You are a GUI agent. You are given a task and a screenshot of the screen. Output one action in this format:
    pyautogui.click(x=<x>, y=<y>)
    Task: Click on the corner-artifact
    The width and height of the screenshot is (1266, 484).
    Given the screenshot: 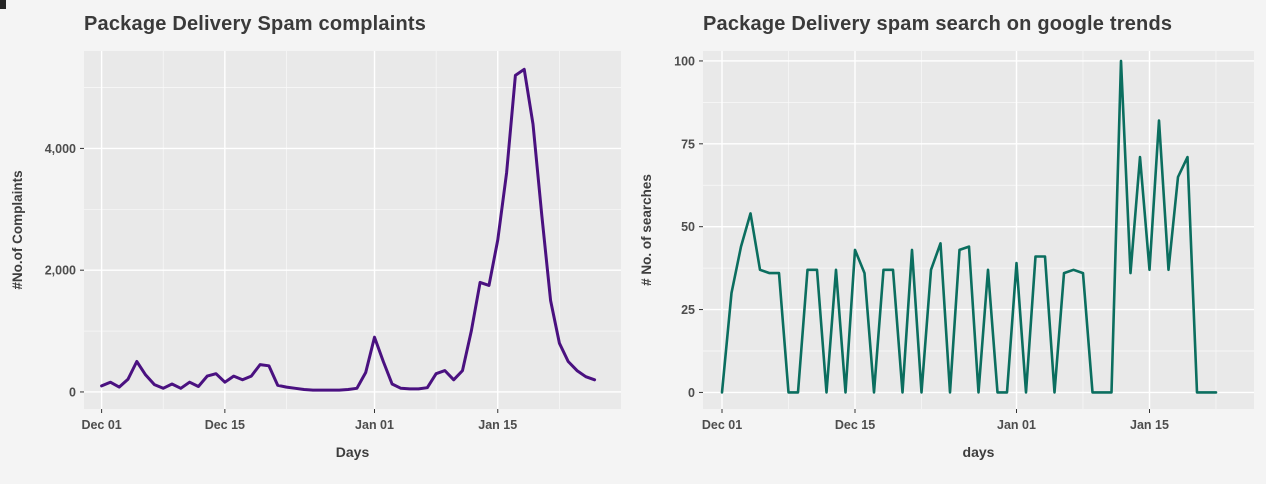 What is the action you would take?
    pyautogui.click(x=3, y=4)
    